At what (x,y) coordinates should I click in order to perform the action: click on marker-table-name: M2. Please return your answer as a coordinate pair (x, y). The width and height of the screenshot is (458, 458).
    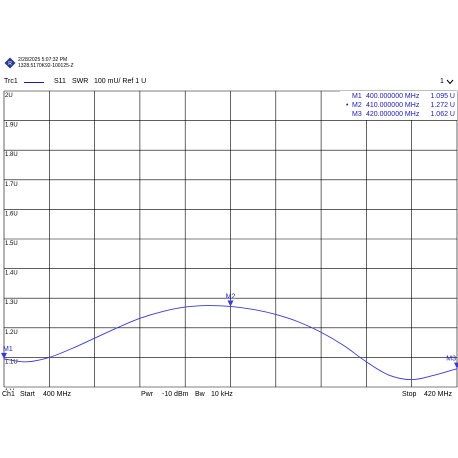
    Looking at the image, I should click on (357, 105).